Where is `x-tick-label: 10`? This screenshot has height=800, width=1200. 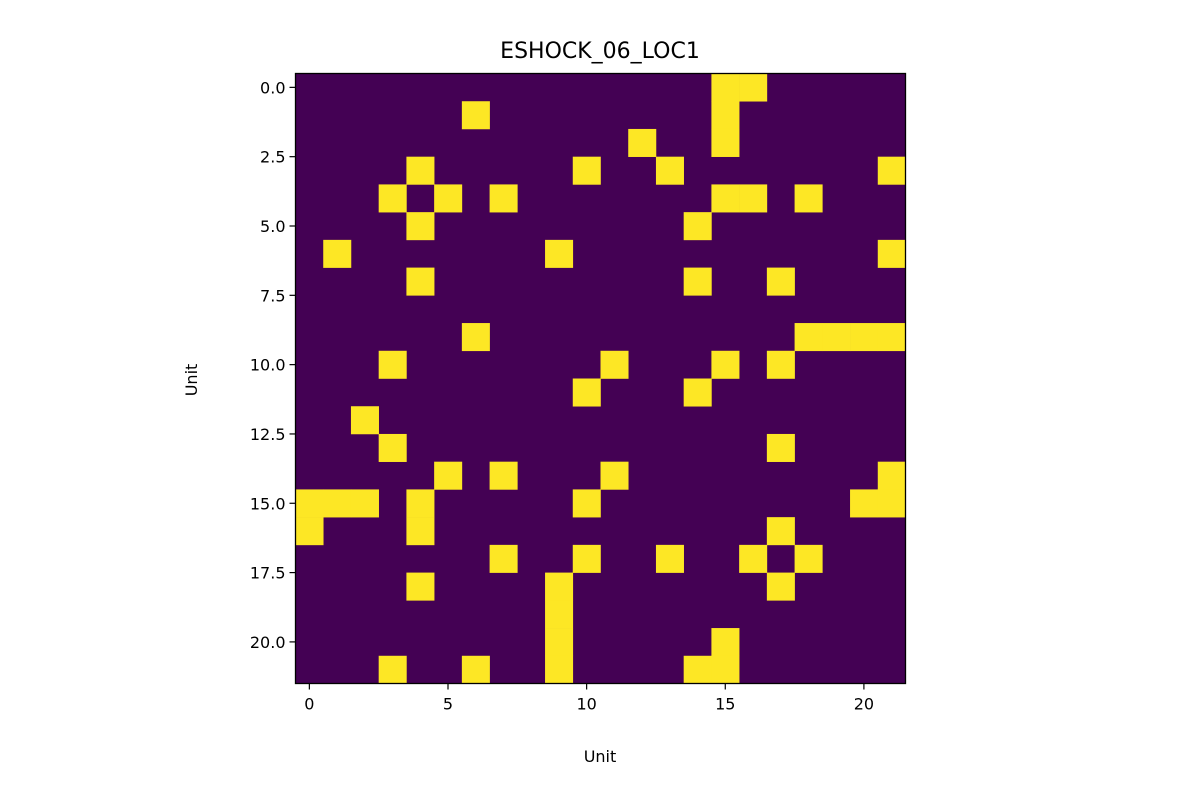
x-tick-label: 10 is located at coordinates (586, 704).